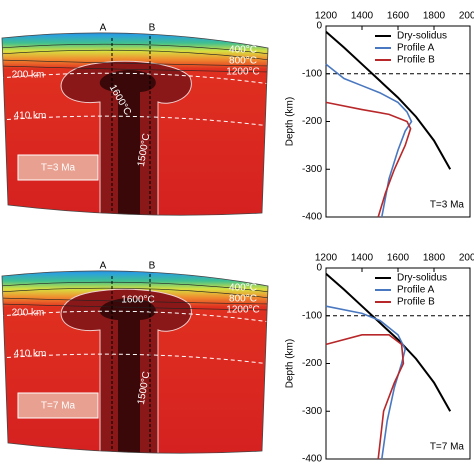  I want to click on annotation: T=3 Ma, so click(447, 205).